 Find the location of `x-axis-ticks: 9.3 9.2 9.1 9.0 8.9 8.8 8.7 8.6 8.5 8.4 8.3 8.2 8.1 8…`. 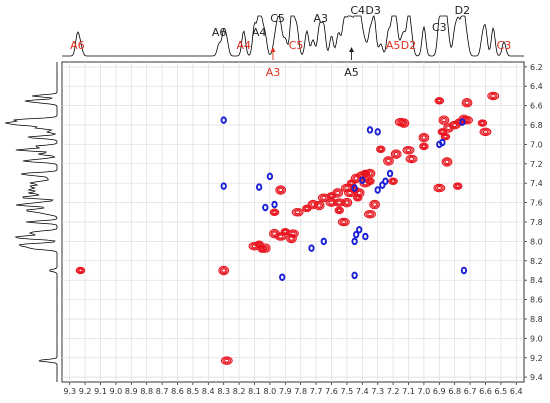

x-axis-ticks: 9.3 9.2 9.1 9.0 8.9 8.8 8.7 8.6 8.5 8.4 8.3 8.2 8.1 8… is located at coordinates (293, 389).